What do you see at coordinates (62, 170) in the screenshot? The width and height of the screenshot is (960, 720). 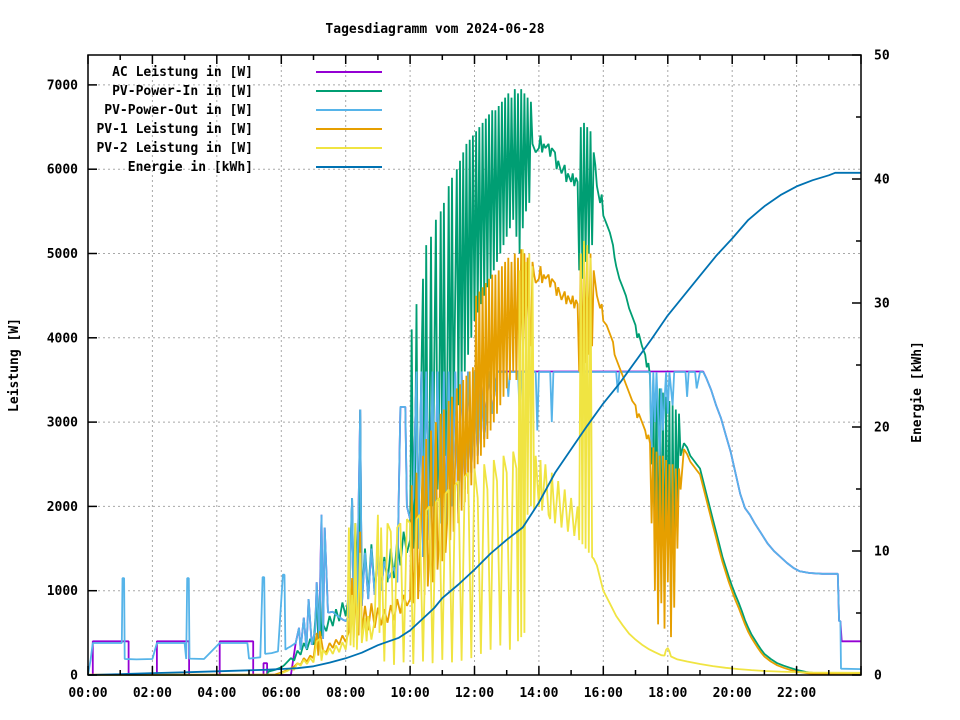 I see `y-left-tick-label: 6000` at bounding box center [62, 170].